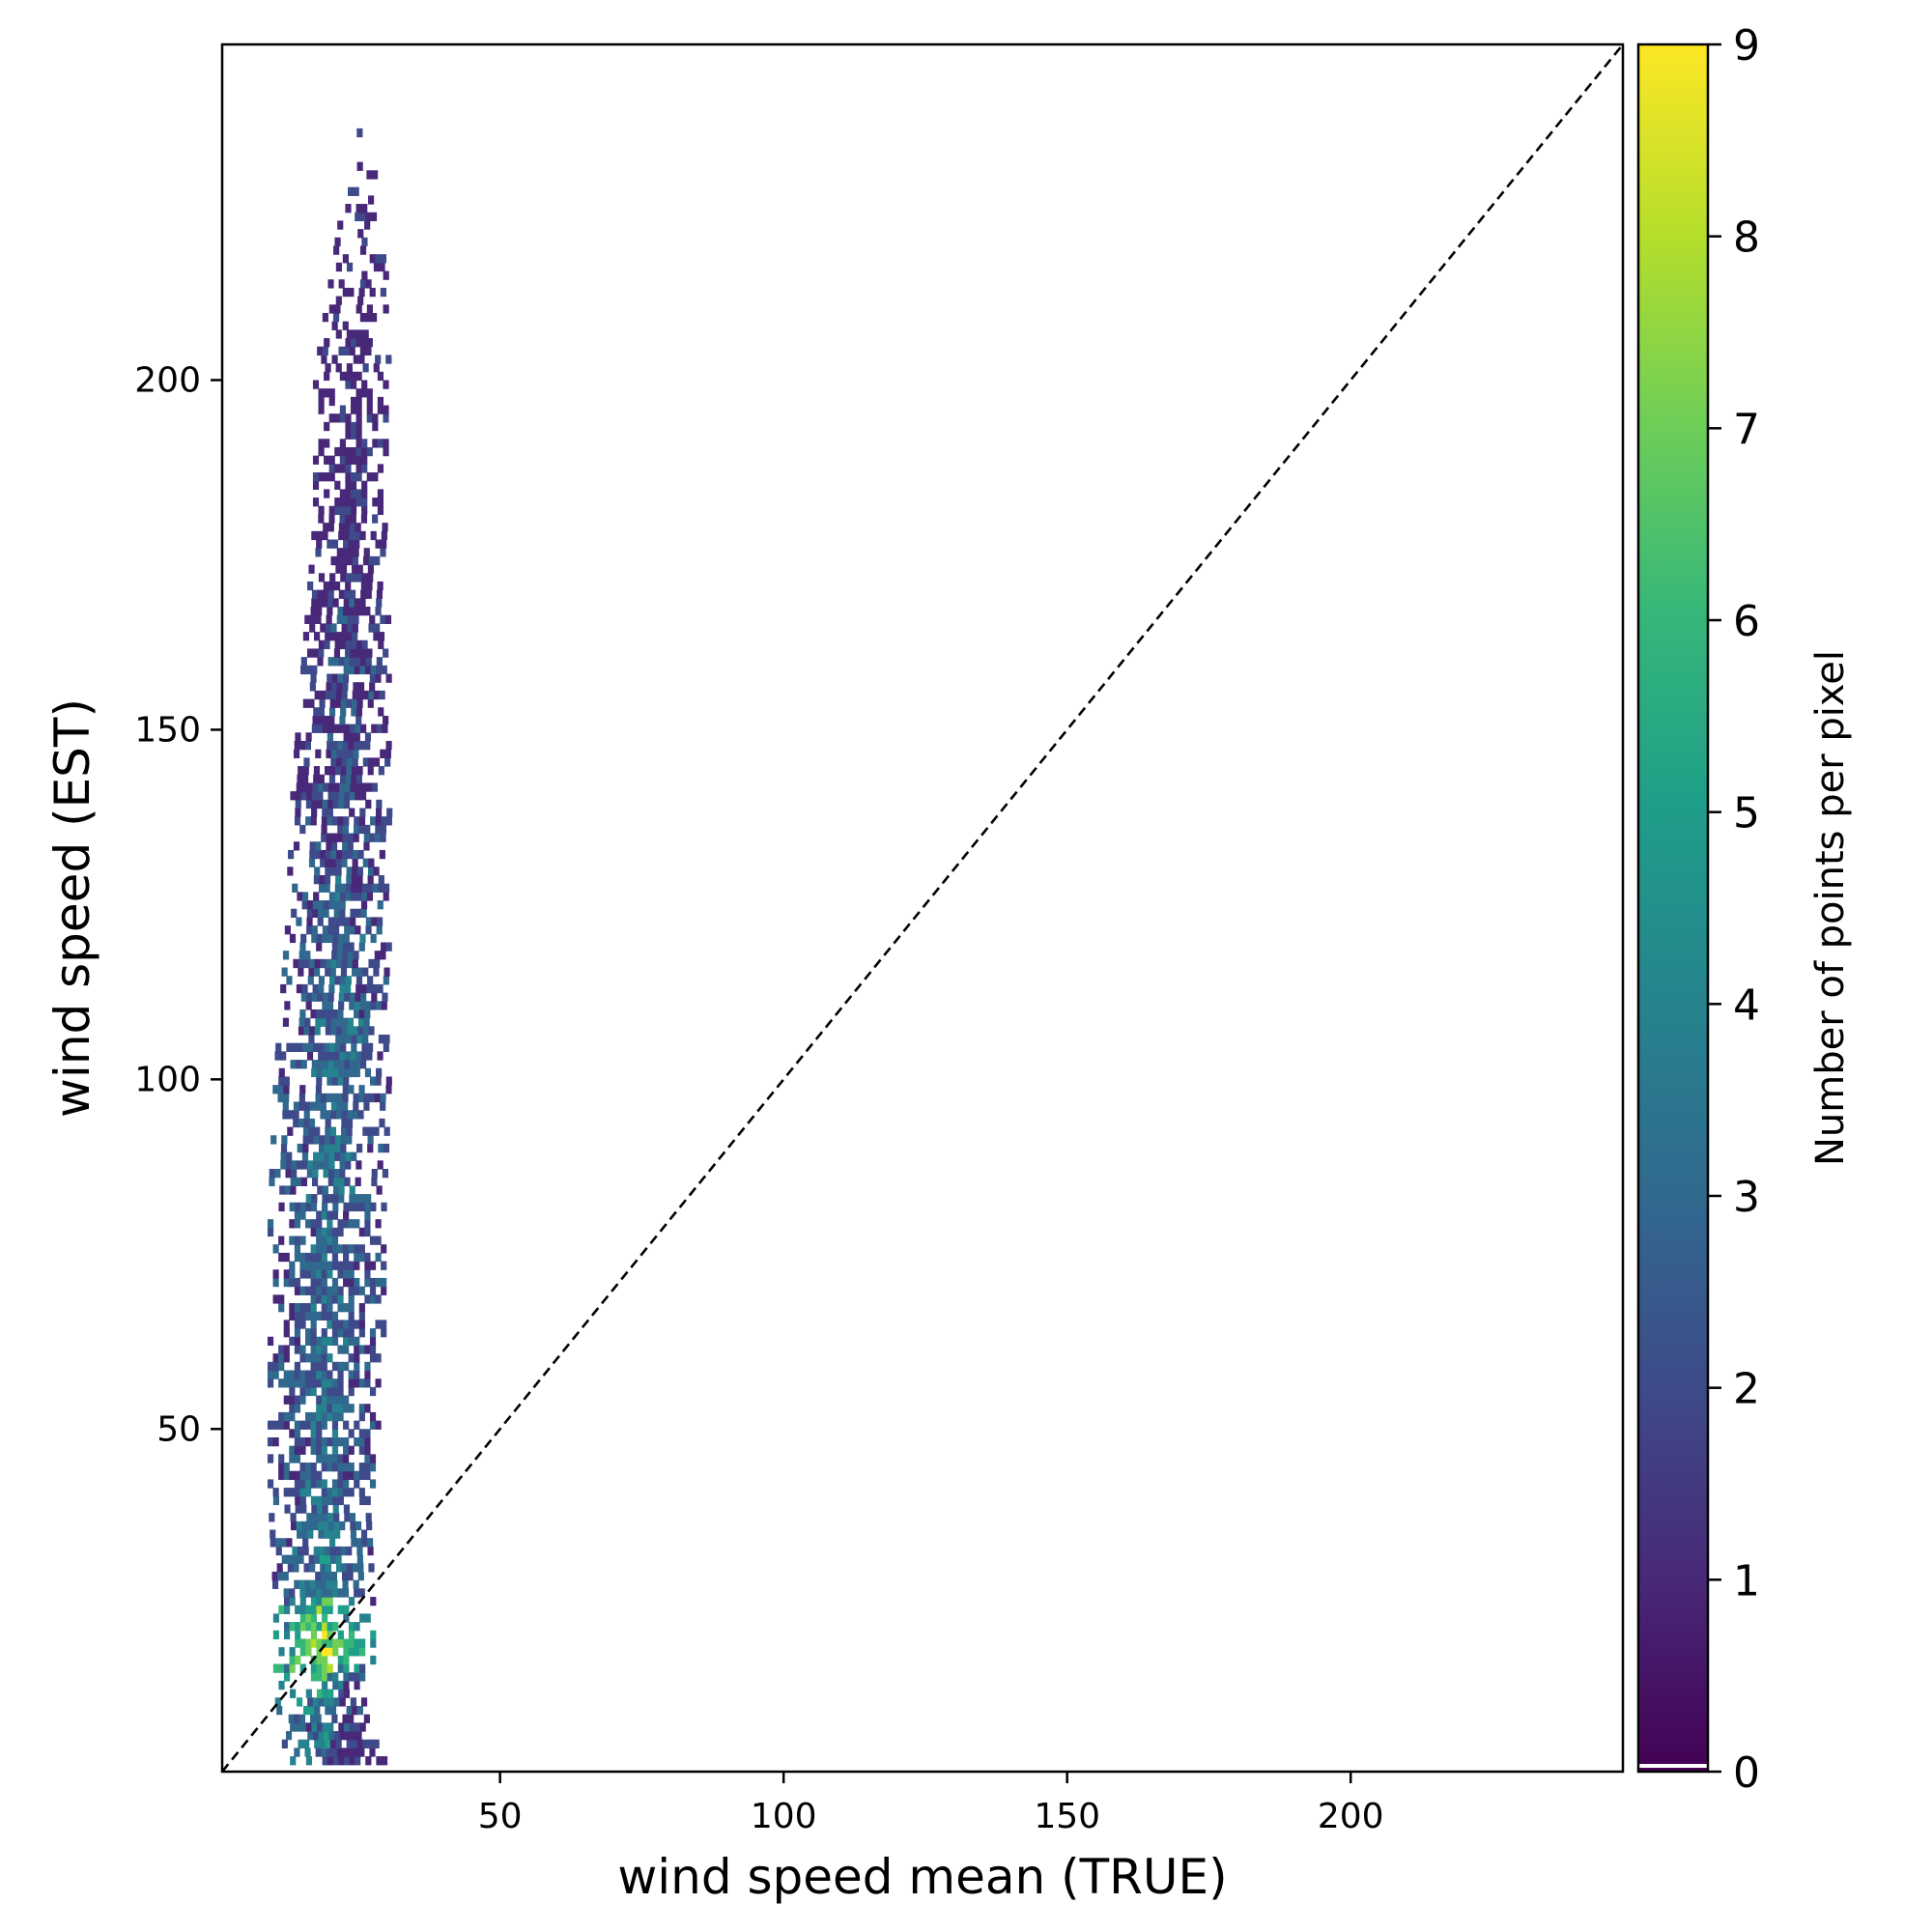  I want to click on colorbar-tick-label: 2, so click(1746, 1389).